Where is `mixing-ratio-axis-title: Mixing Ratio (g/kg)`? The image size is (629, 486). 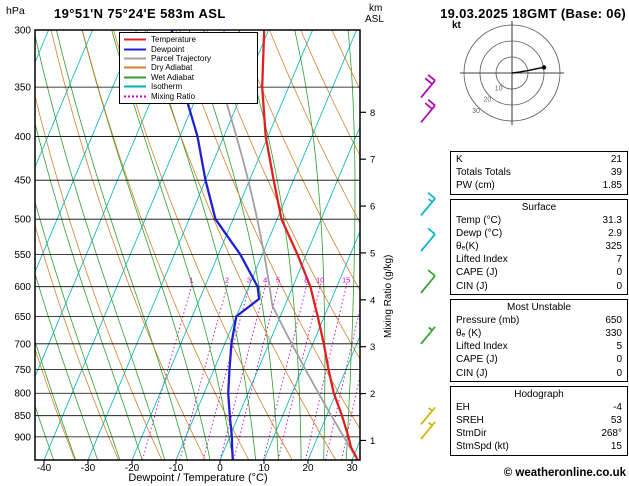 mixing-ratio-axis-title: Mixing Ratio (g/kg) is located at coordinates (388, 296).